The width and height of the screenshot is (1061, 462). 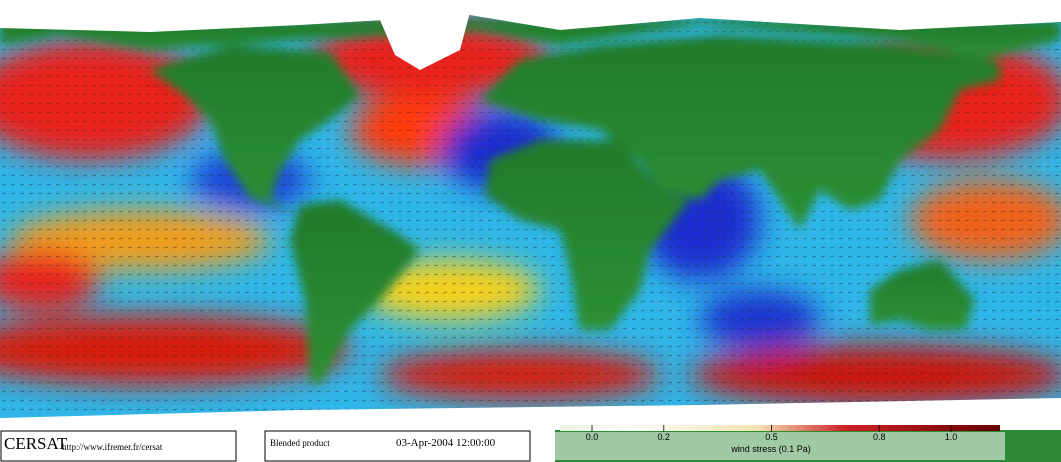 What do you see at coordinates (592, 437) in the screenshot?
I see `colorbar-tick-label: 0.0` at bounding box center [592, 437].